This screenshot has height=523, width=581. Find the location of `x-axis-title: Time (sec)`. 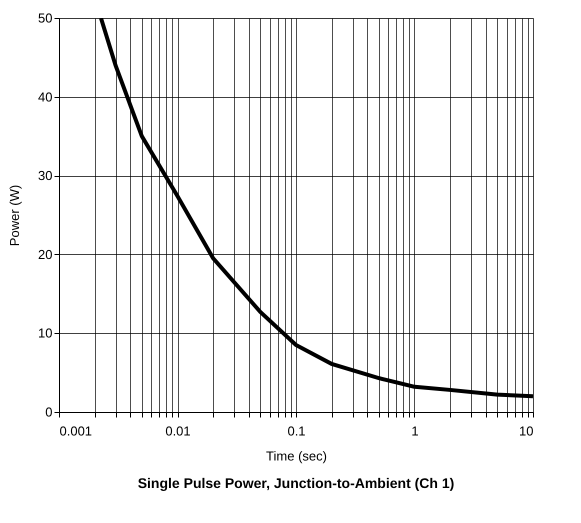

x-axis-title: Time (sec) is located at coordinates (296, 456).